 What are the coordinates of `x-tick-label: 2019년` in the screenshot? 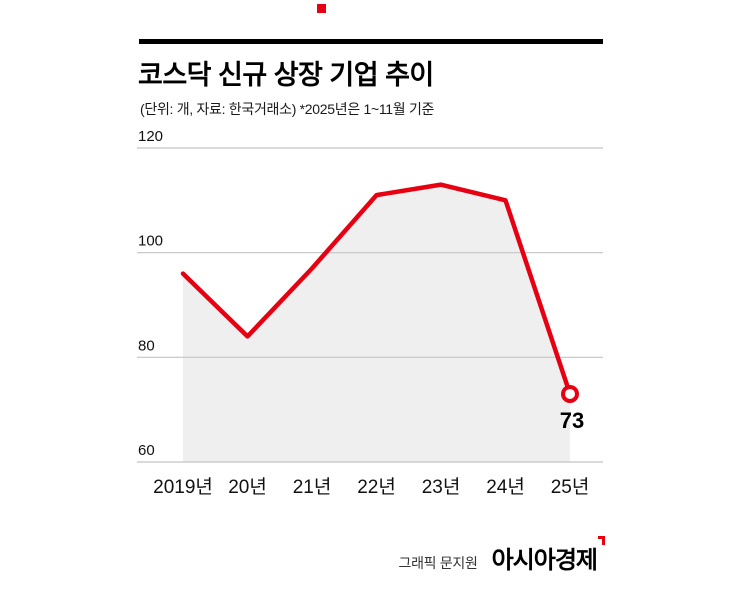 It's located at (183, 487).